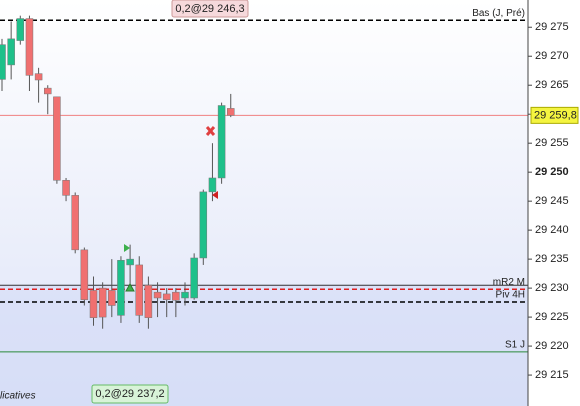 Image resolution: width=580 pixels, height=406 pixels. I want to click on signal-icons, so click(171, 209).